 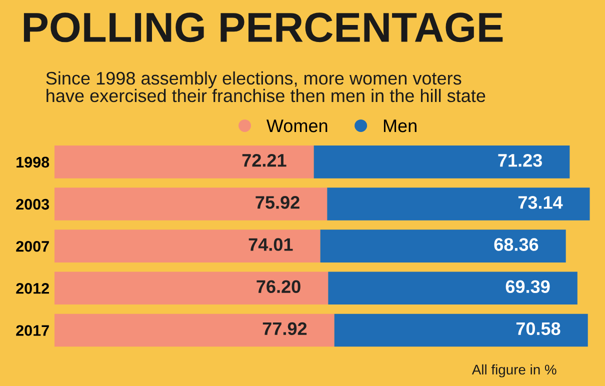 I want to click on data-label: 74.01, so click(x=270, y=244).